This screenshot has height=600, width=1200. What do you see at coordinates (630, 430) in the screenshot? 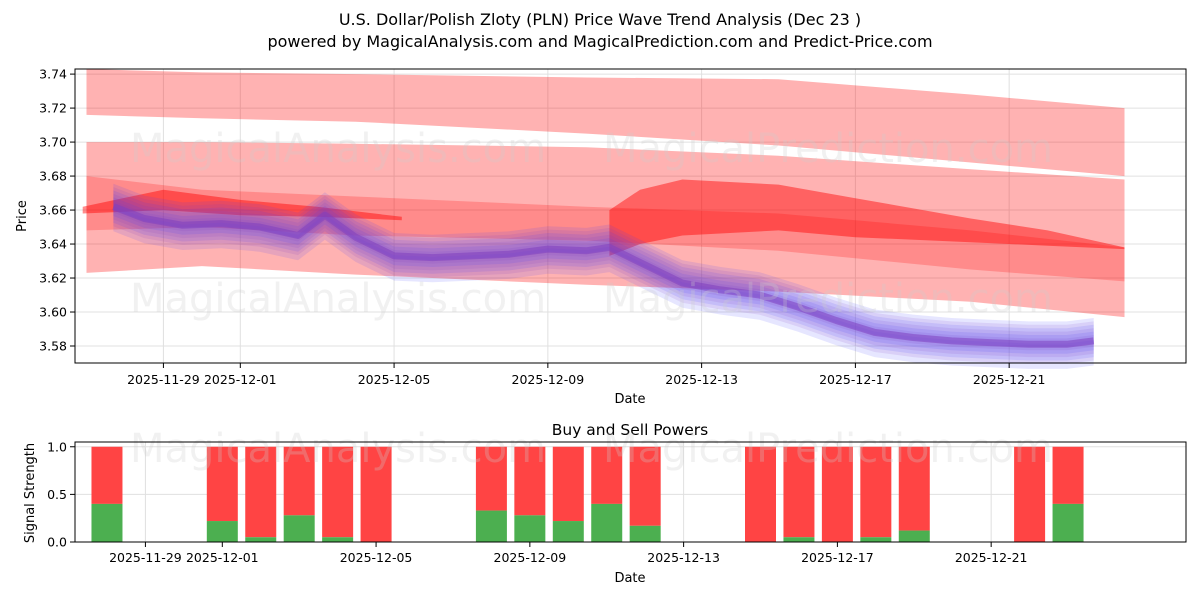
I see `bottom-title: Buy and Sell Powers` at bounding box center [630, 430].